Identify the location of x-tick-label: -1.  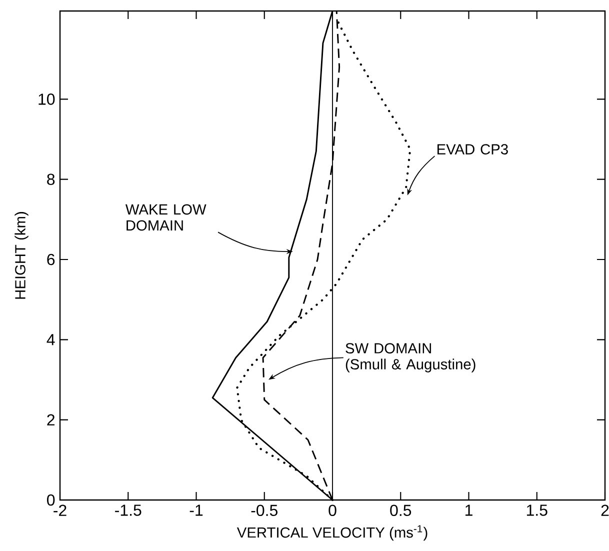
(196, 510).